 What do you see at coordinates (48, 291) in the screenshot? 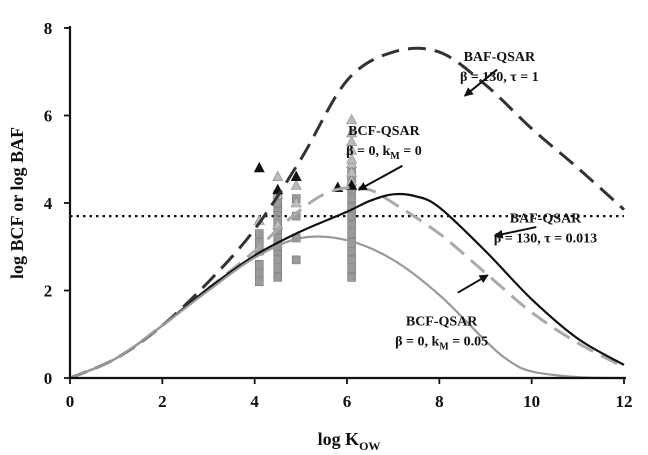
I see `y-tick-label: 2` at bounding box center [48, 291].